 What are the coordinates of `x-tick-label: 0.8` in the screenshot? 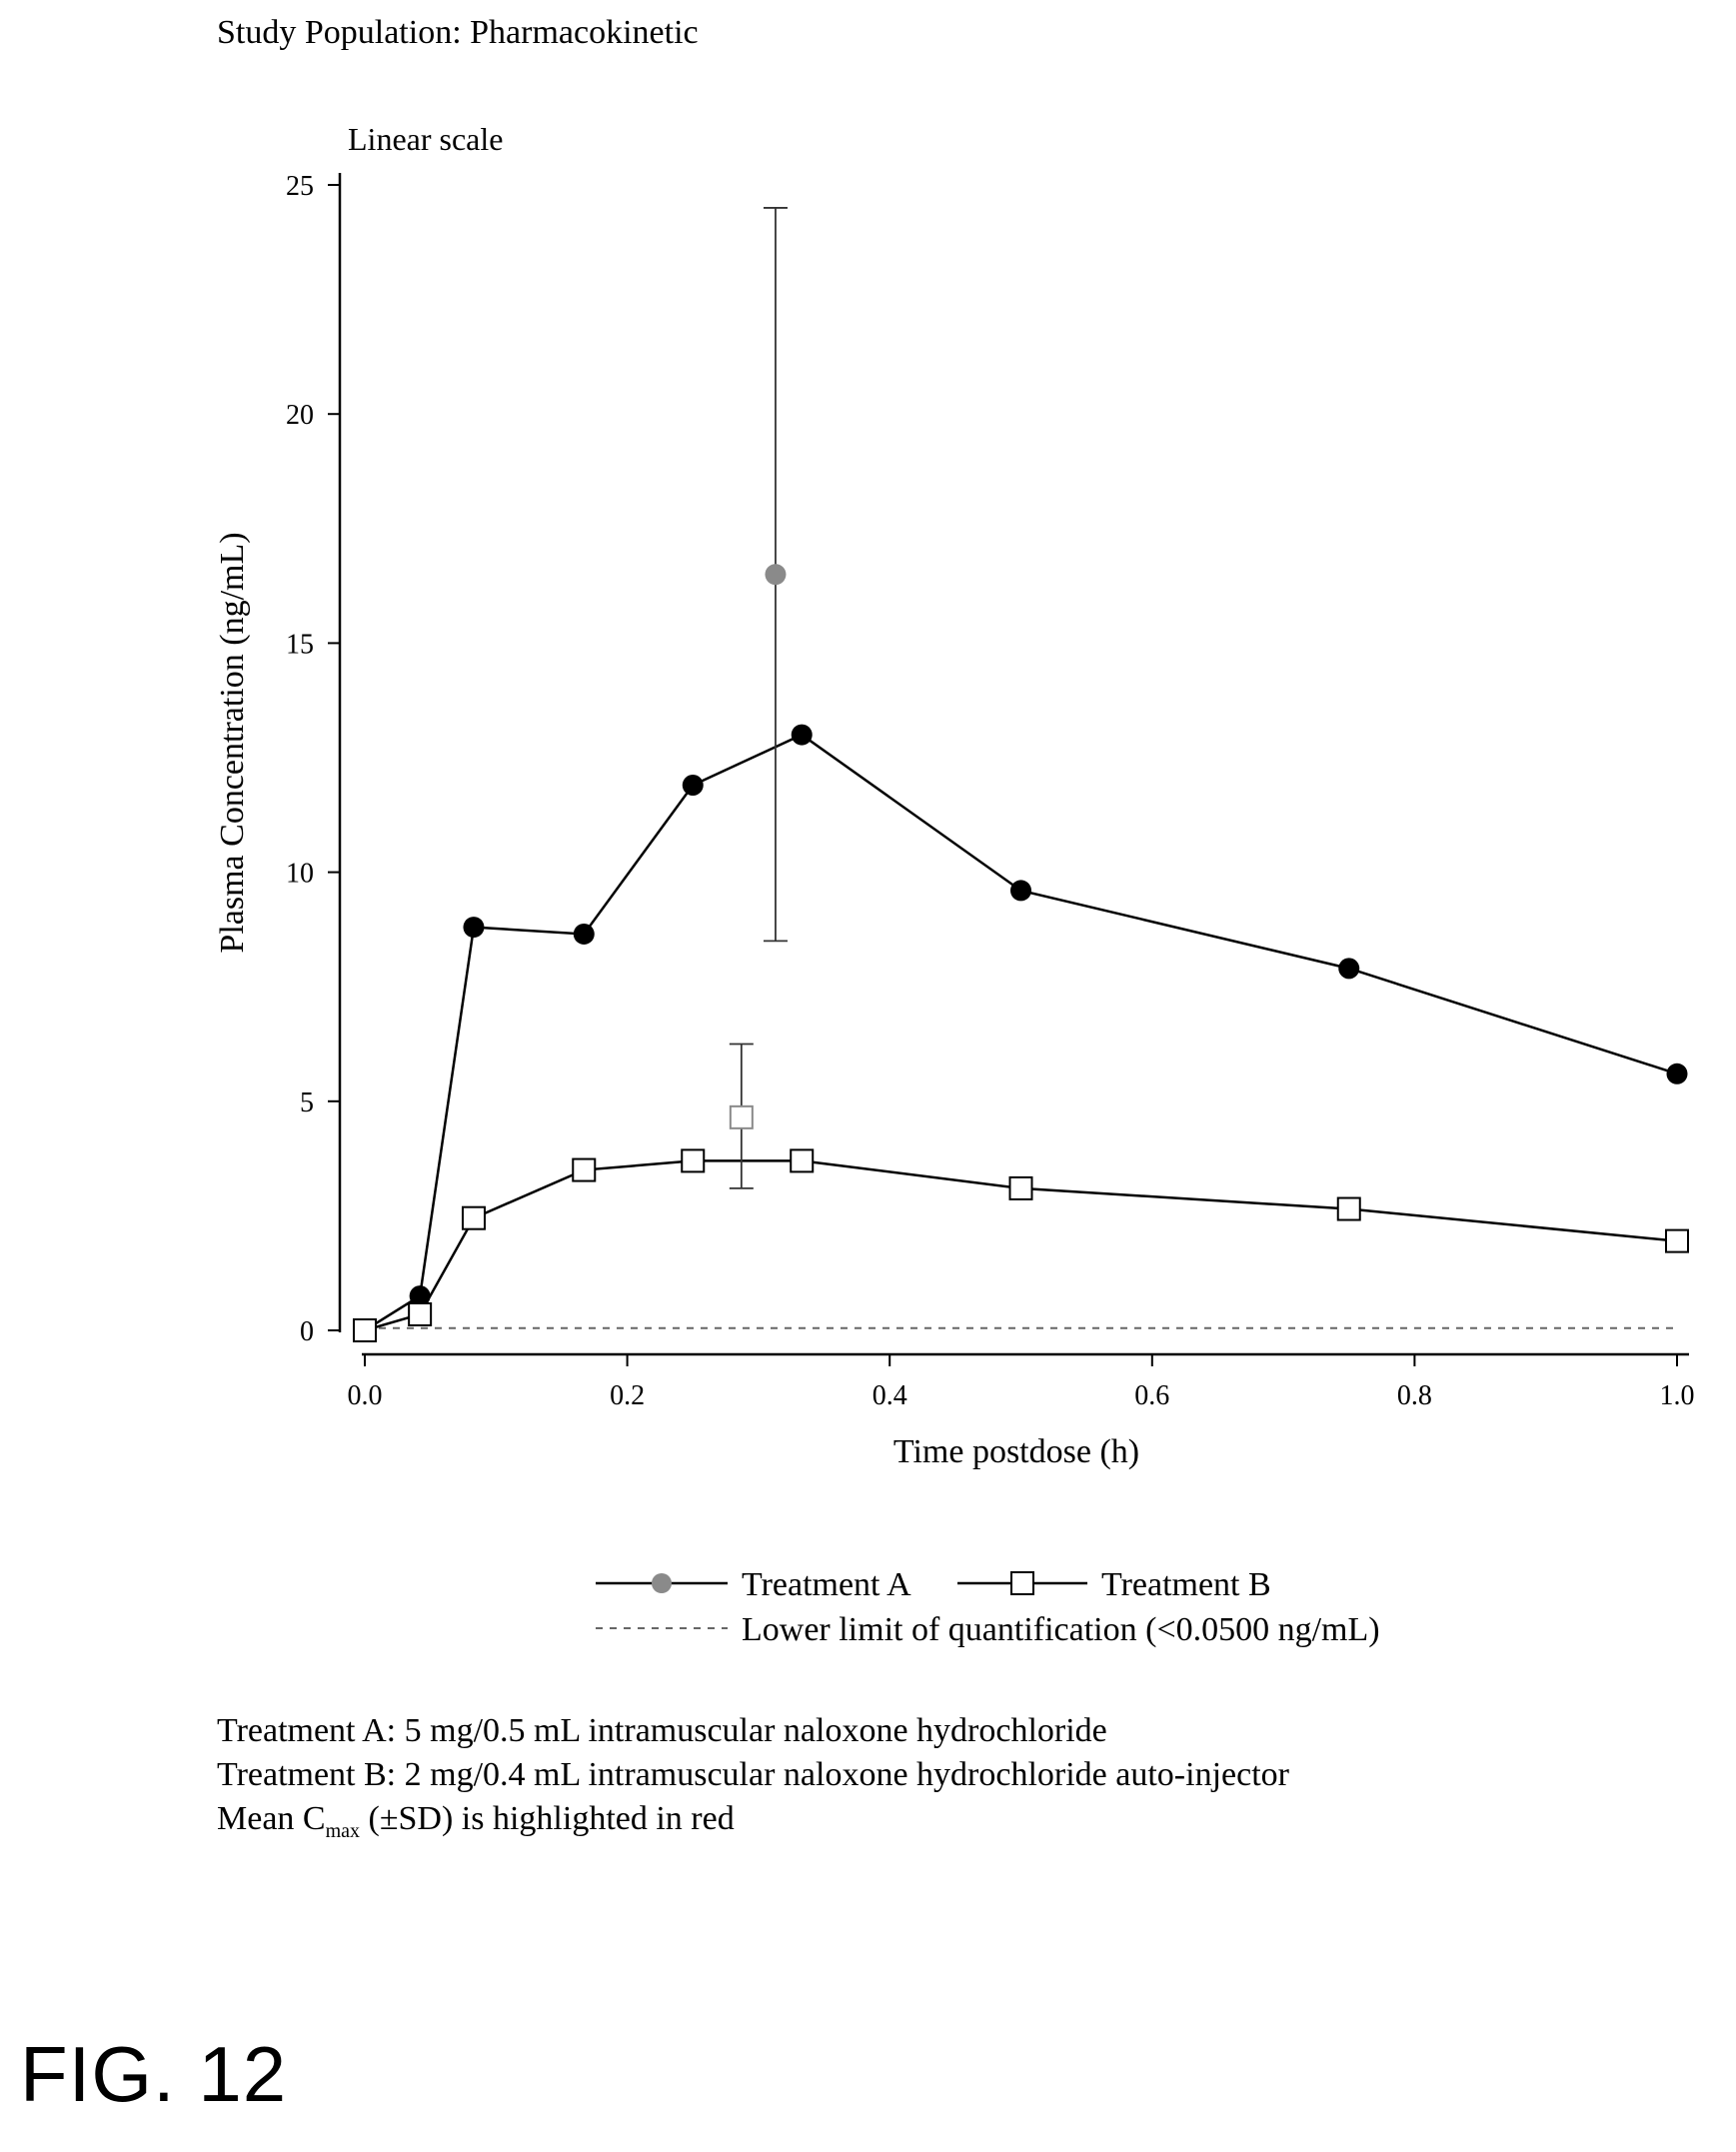 It's located at (1414, 1395).